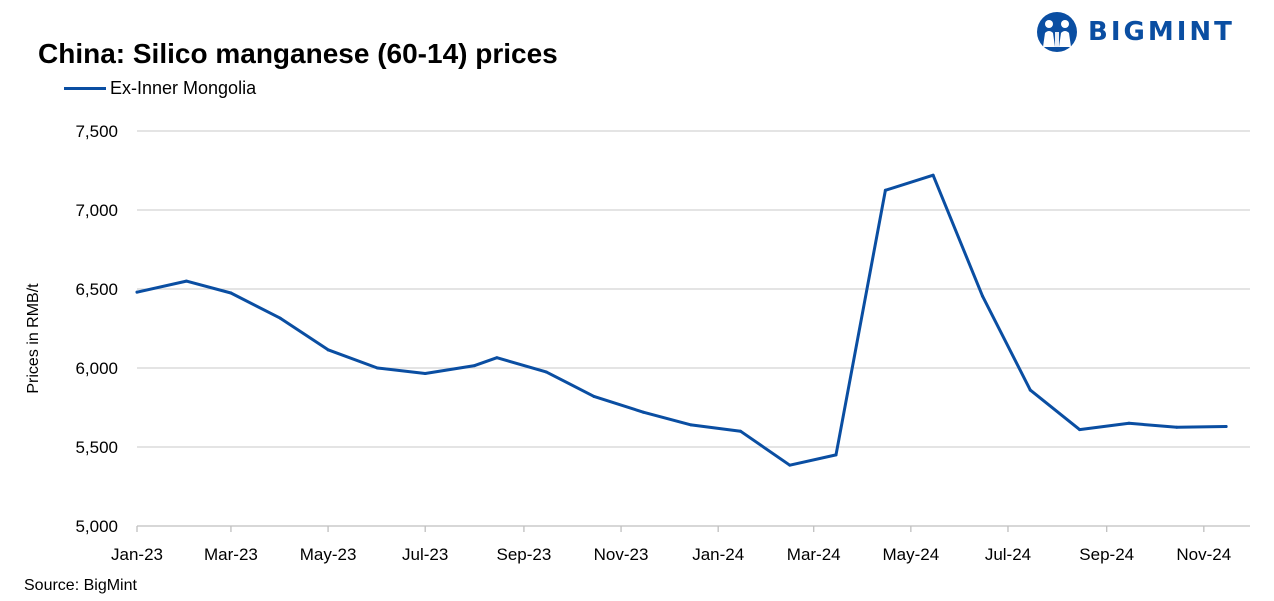 This screenshot has height=601, width=1274. I want to click on y-tick-label: 7,500, so click(96, 131).